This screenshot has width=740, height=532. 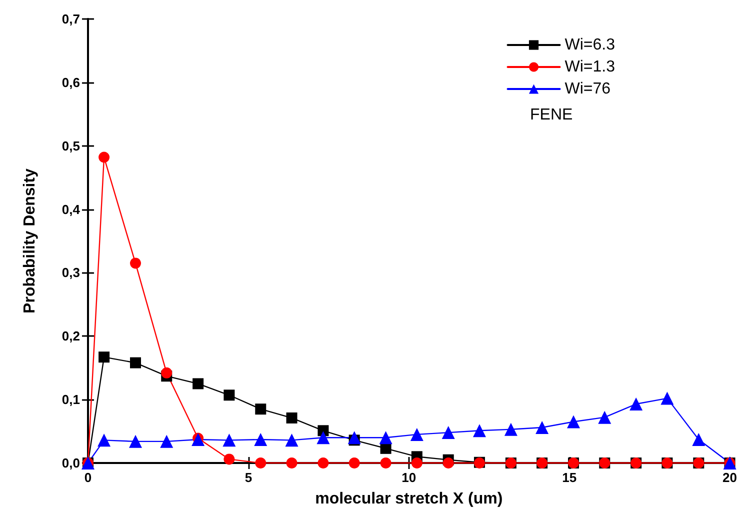 I want to click on x-tick-label: 5, so click(x=248, y=477).